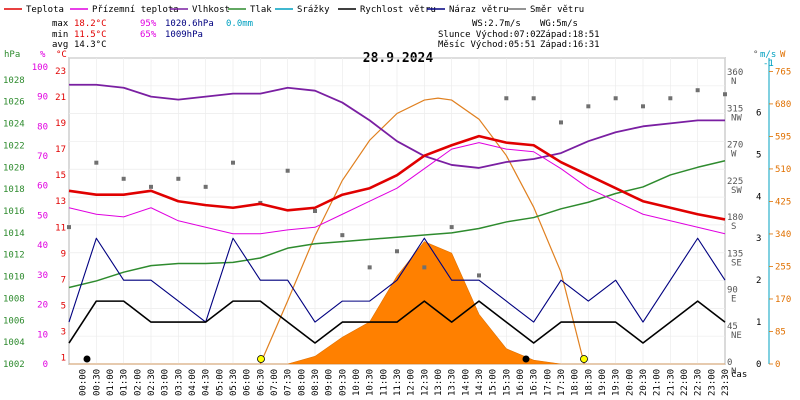 The height and width of the screenshot is (400, 800). I want to click on pressure-tick-label: 1018, so click(14, 190).